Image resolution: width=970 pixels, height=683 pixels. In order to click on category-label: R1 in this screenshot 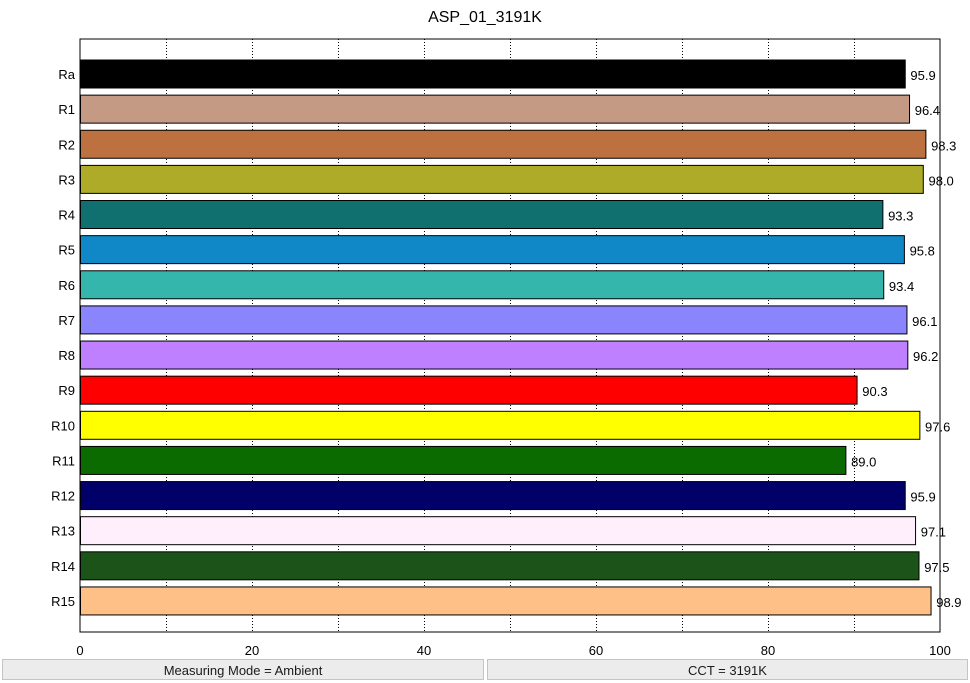, I will do `click(66, 109)`.